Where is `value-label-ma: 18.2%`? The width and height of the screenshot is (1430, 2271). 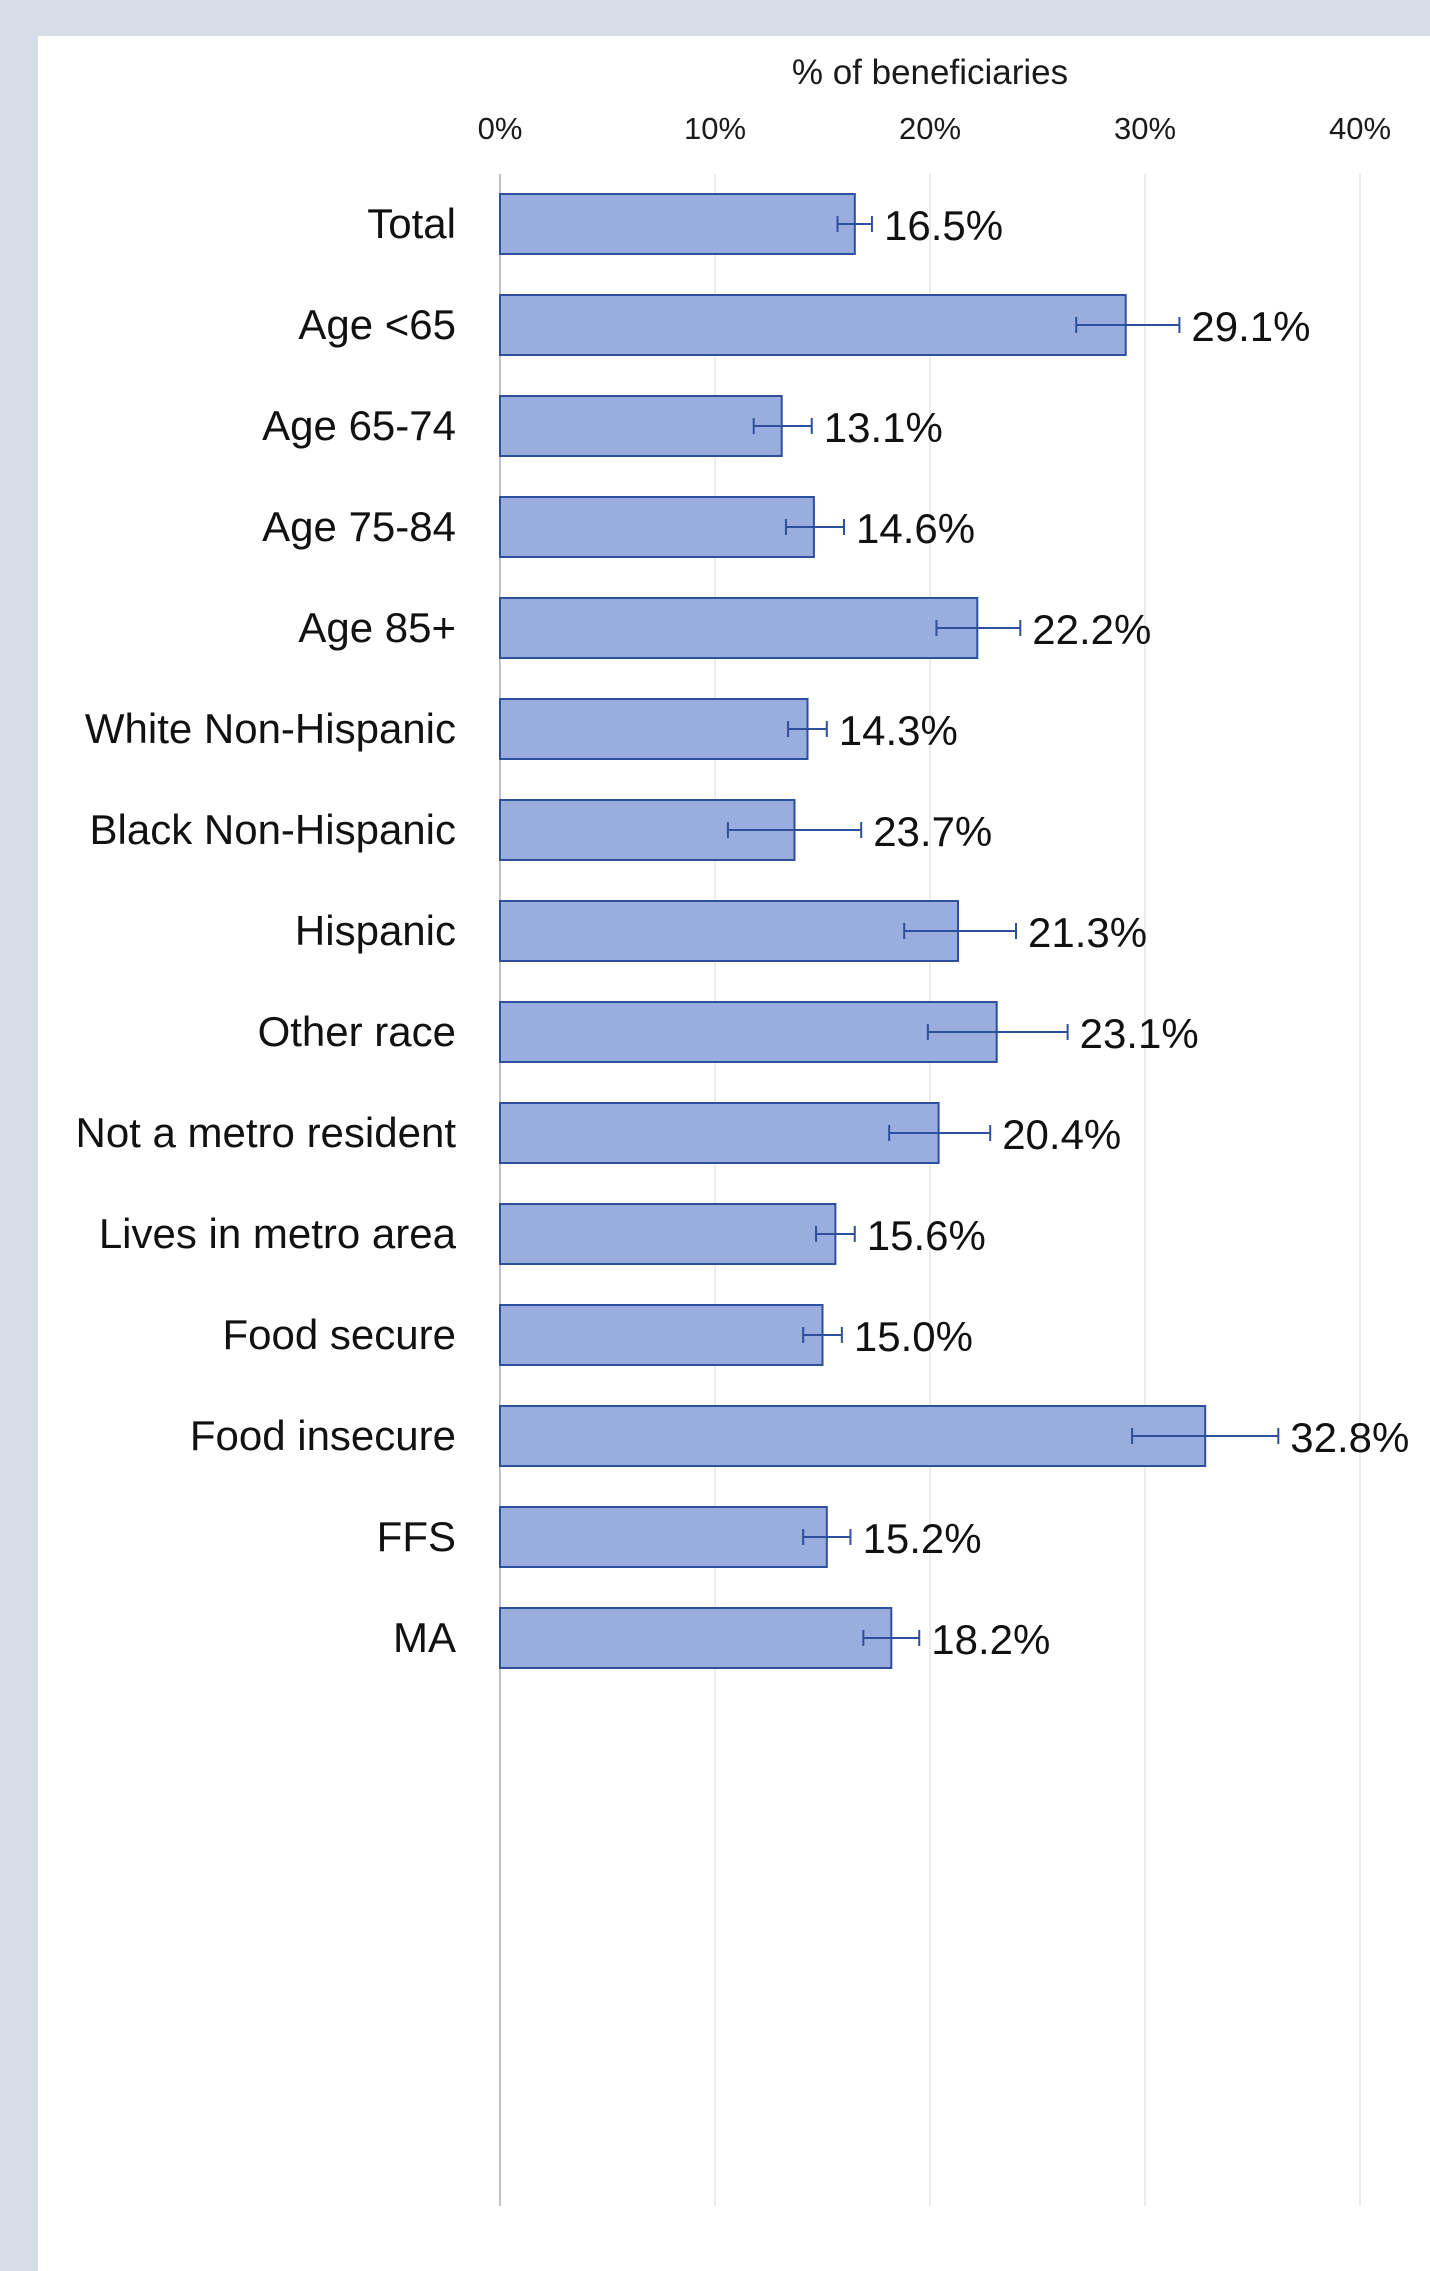 value-label-ma: 18.2% is located at coordinates (990, 1639).